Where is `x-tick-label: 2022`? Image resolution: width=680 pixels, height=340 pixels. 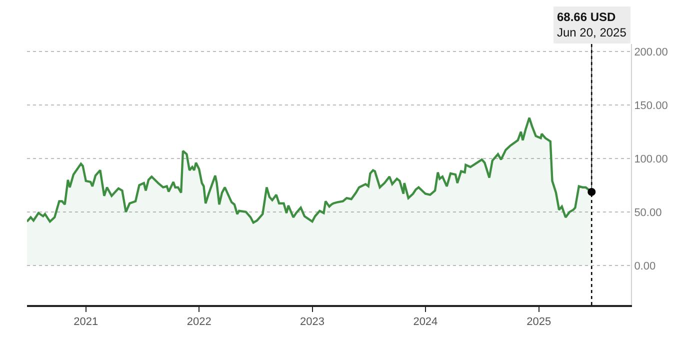
x-tick-label: 2022 is located at coordinates (199, 322).